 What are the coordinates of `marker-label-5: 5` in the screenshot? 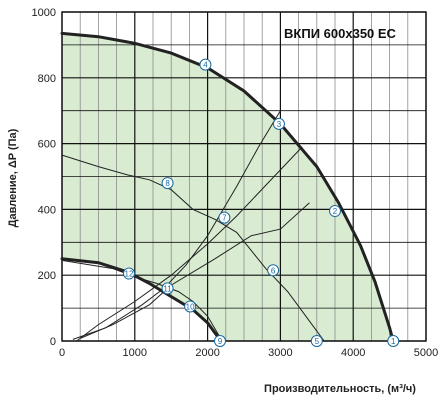 It's located at (317, 341).